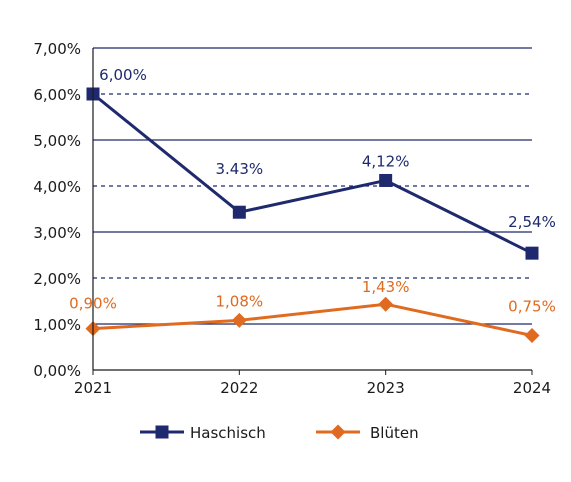 The width and height of the screenshot is (571, 482). I want to click on x-tick-label: 2021, so click(93, 388).